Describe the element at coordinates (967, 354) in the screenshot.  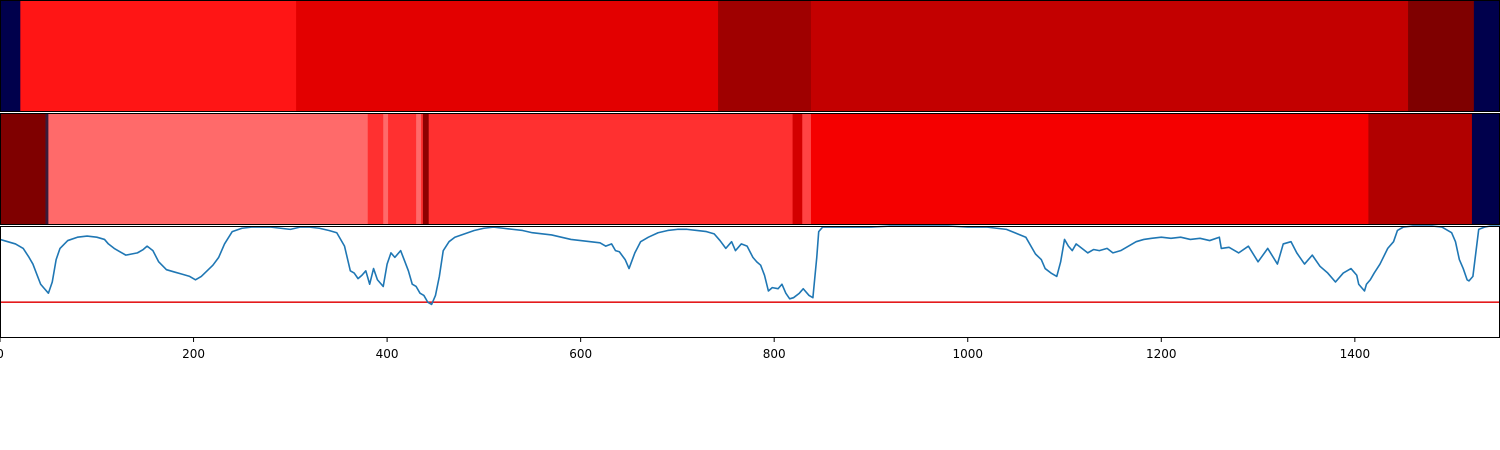
I see `x-tick-label: 1000` at that location.